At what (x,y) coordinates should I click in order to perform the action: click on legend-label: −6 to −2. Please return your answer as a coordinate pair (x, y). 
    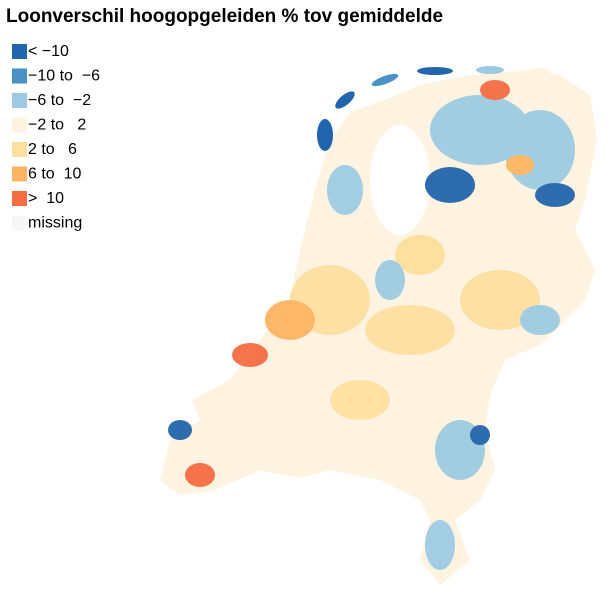
    Looking at the image, I should click on (59, 100).